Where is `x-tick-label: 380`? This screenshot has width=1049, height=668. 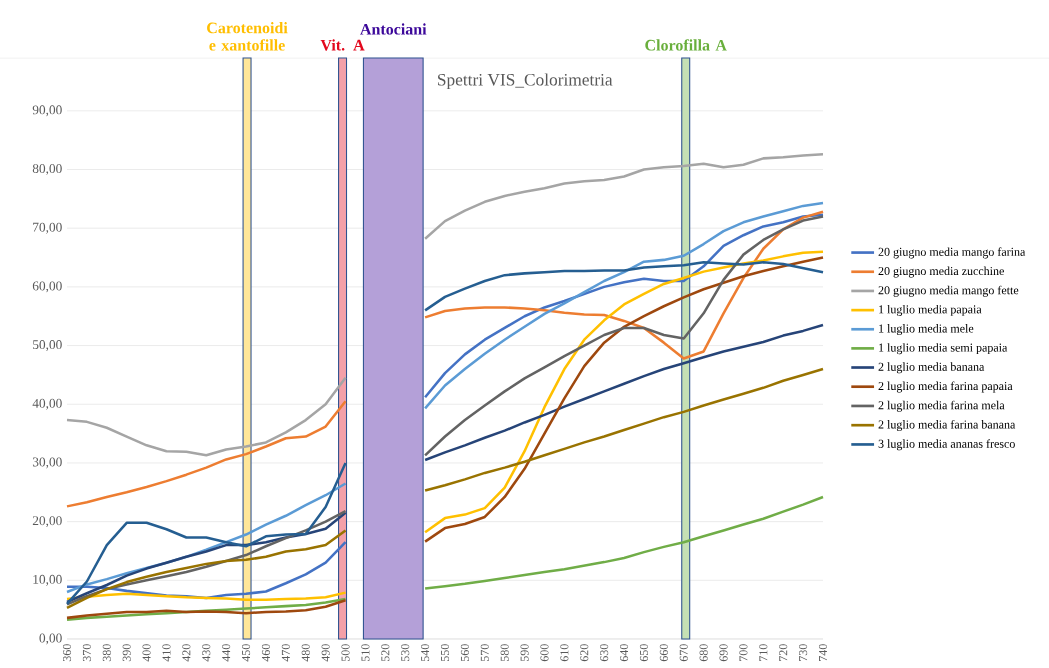 x-tick-label: 380 is located at coordinates (106, 653).